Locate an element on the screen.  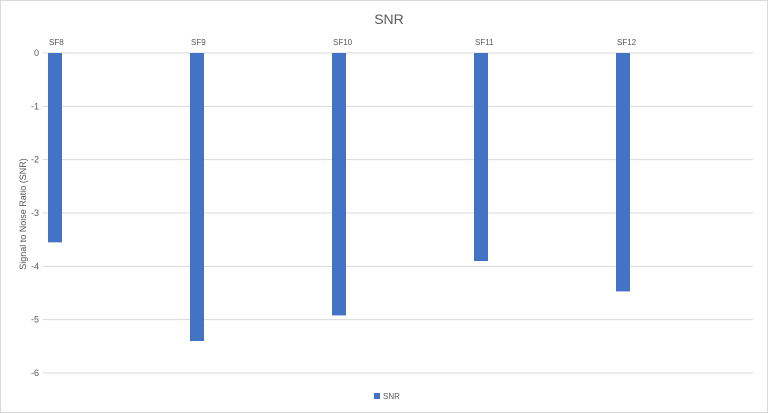
bar-sf11 is located at coordinates (481, 157).